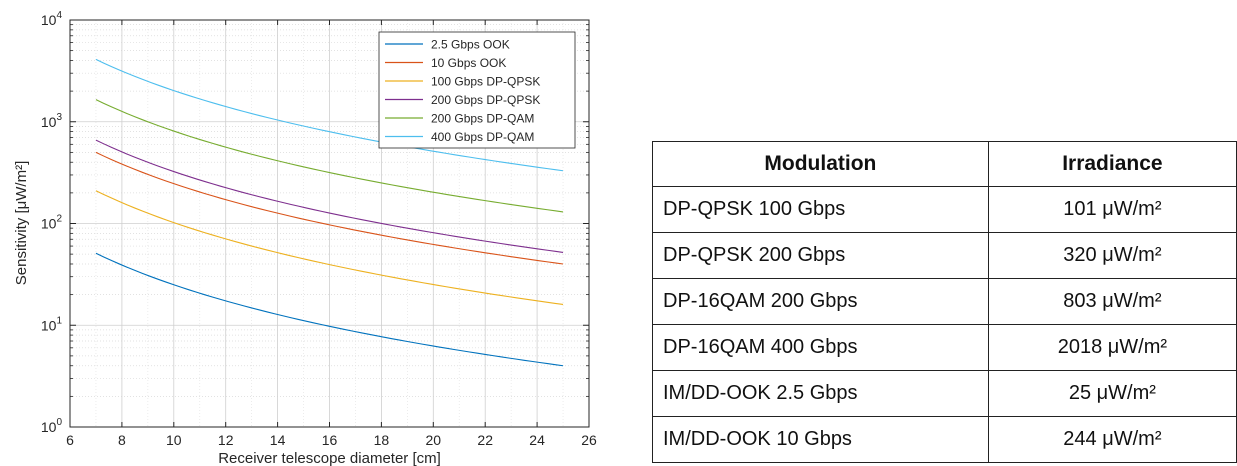 The image size is (1237, 466). I want to click on cell-modulation: DP-QPSK 200 Gbps, so click(820, 255).